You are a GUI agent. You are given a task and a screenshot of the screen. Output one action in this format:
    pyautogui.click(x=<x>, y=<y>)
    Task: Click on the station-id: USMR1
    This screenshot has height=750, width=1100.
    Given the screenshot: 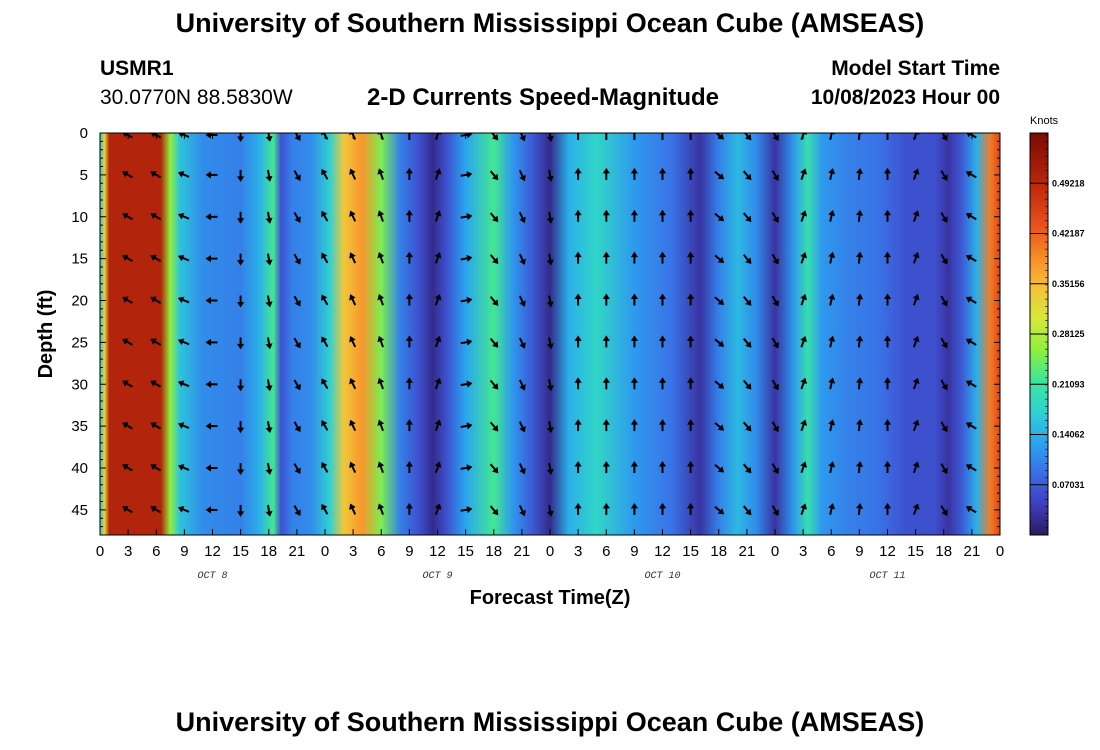 What is the action you would take?
    pyautogui.click(x=137, y=68)
    